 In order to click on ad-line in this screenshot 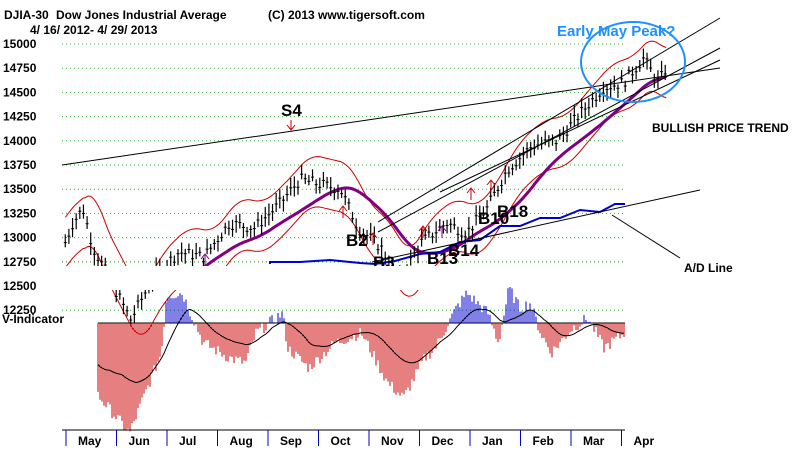, I will do `click(447, 234)`.